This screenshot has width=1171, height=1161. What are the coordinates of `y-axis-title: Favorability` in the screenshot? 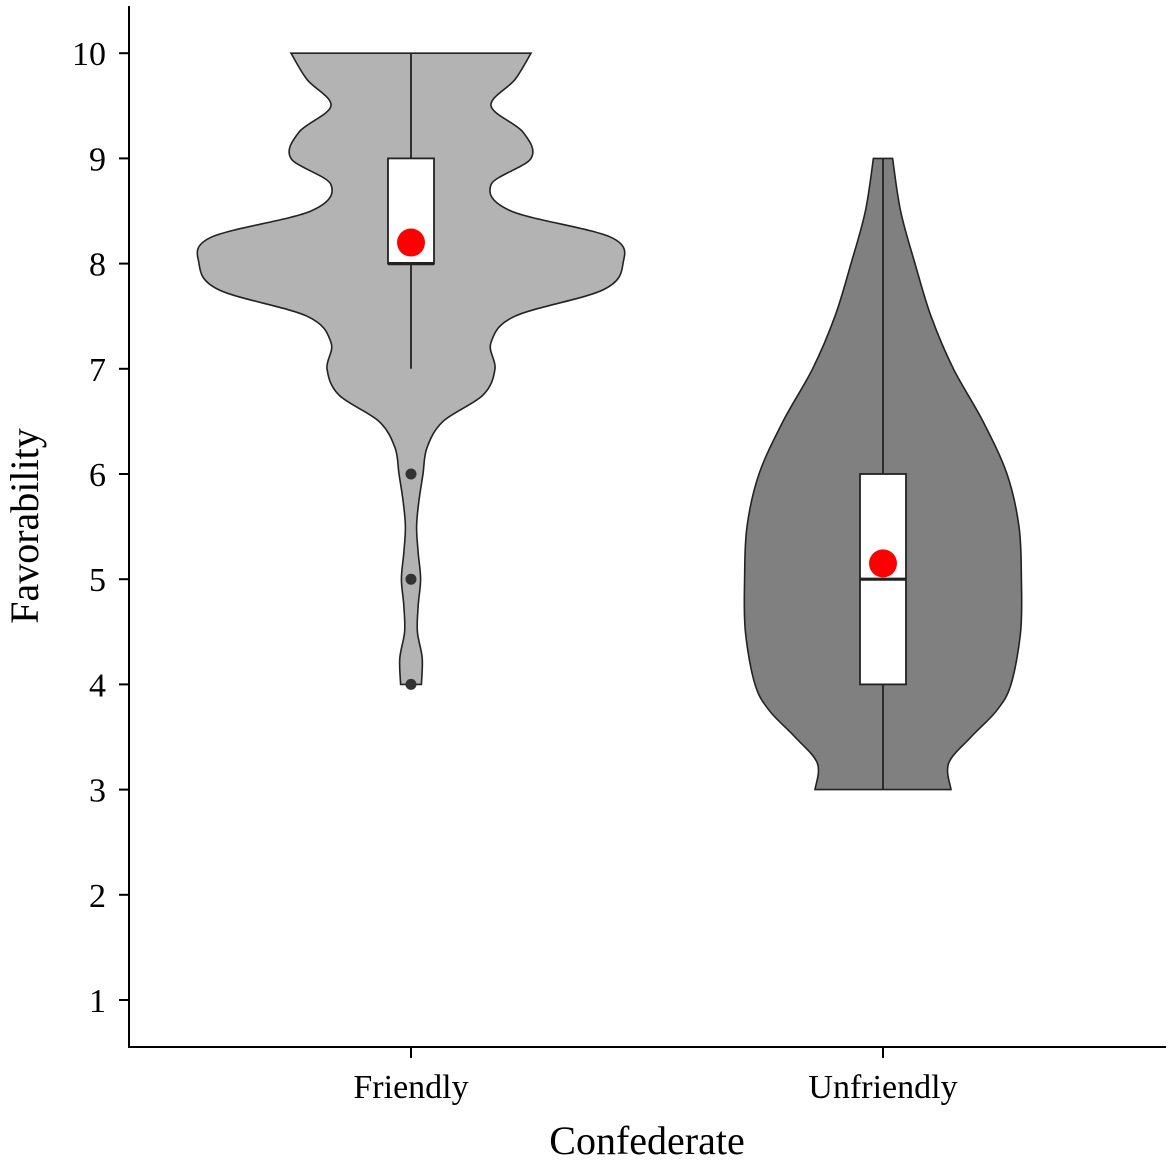 It's located at (24, 526).